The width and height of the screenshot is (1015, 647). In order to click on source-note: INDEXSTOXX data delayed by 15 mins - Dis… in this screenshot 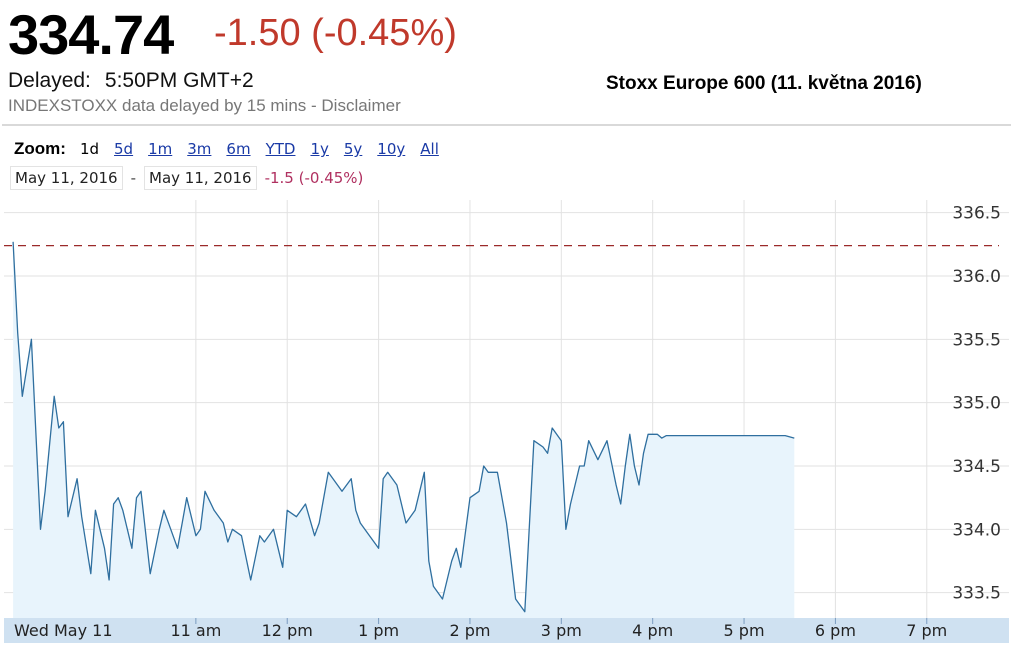, I will do `click(204, 105)`.